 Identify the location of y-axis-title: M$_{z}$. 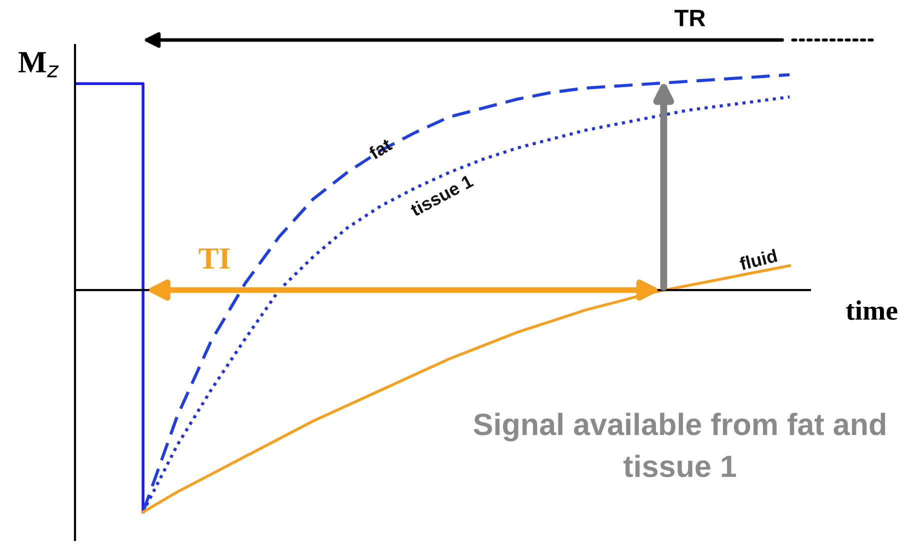
(38, 65).